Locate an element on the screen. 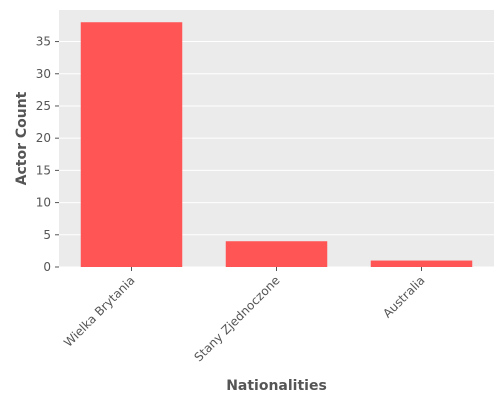 This screenshot has width=500, height=400. y-tick-label: 20 is located at coordinates (43, 138).